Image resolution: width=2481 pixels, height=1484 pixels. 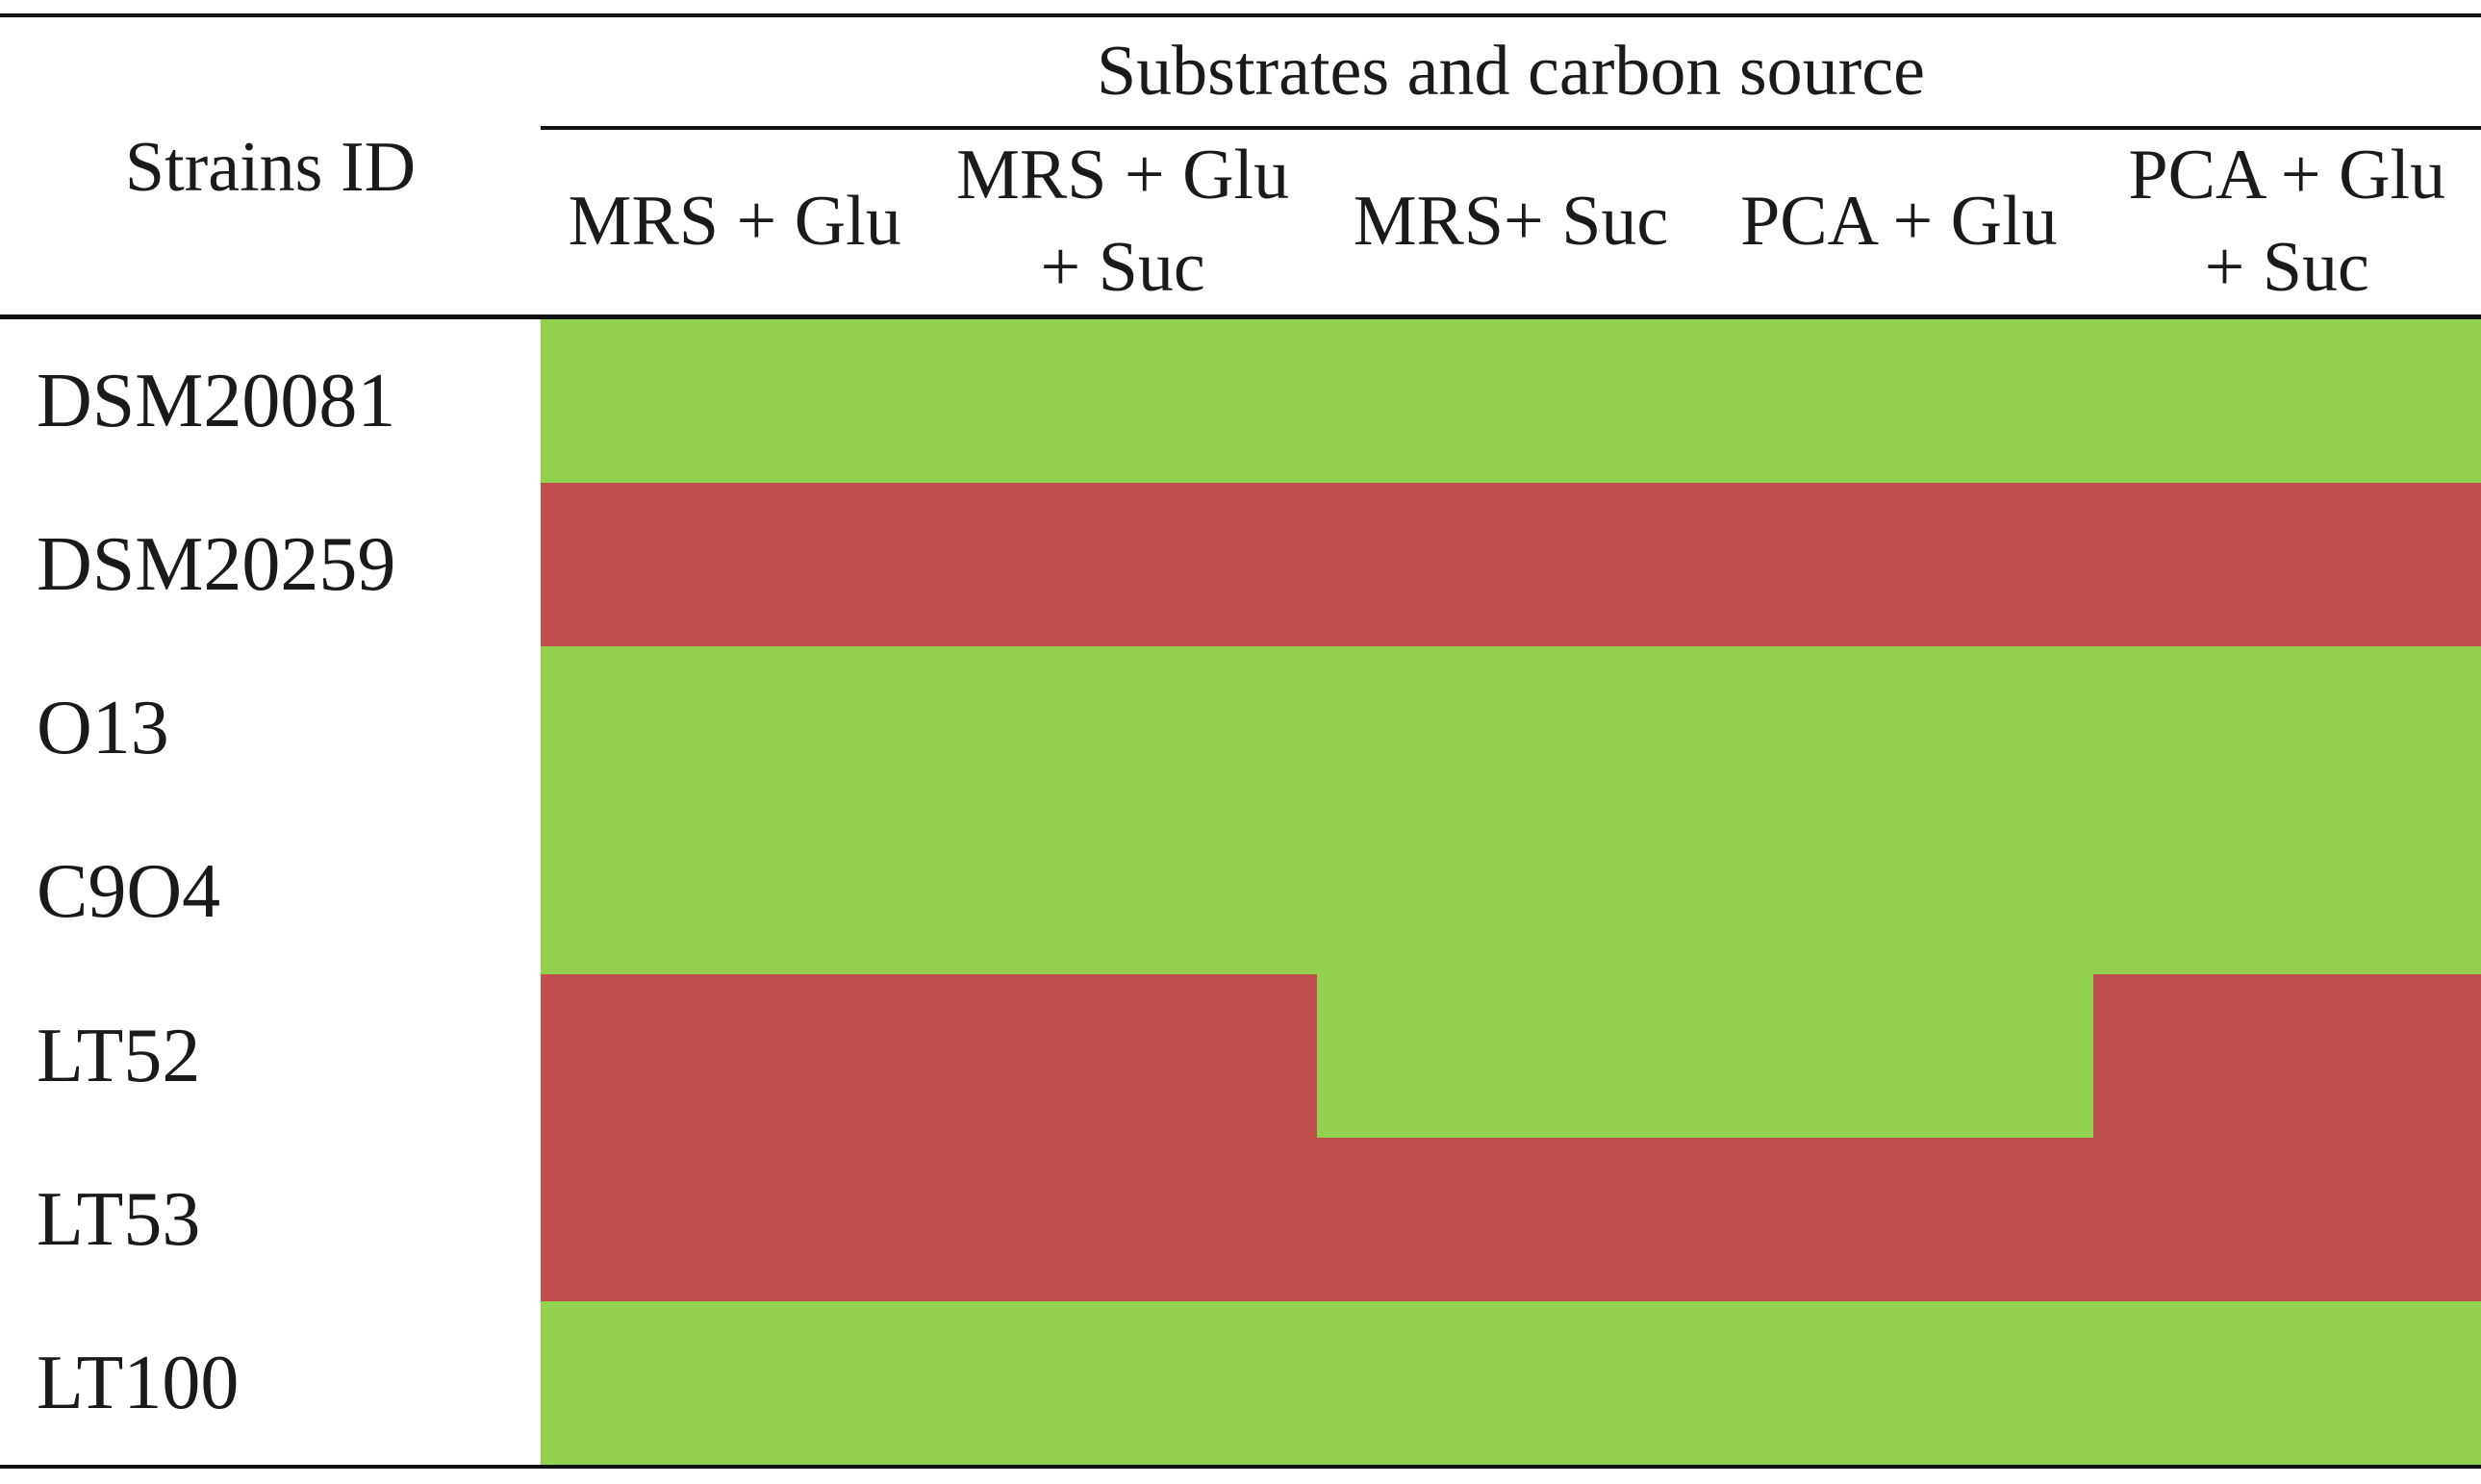 I want to click on row-label-o13: O13, so click(x=103, y=728).